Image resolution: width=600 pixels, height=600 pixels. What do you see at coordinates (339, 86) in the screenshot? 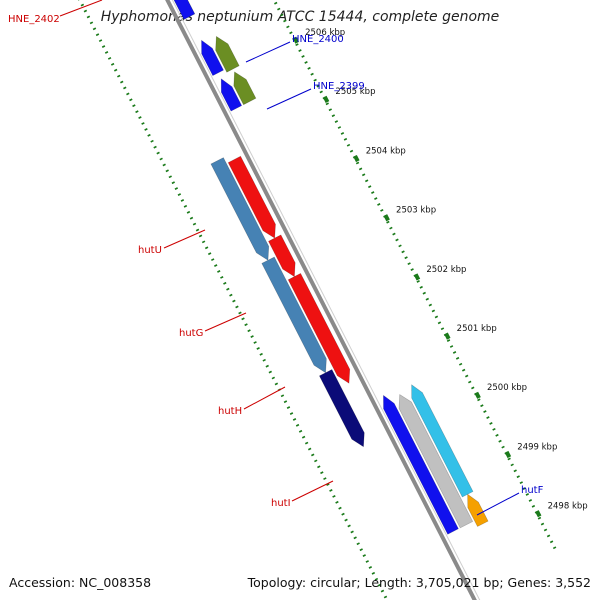
I see `gene-label: HNE_2399` at bounding box center [339, 86].